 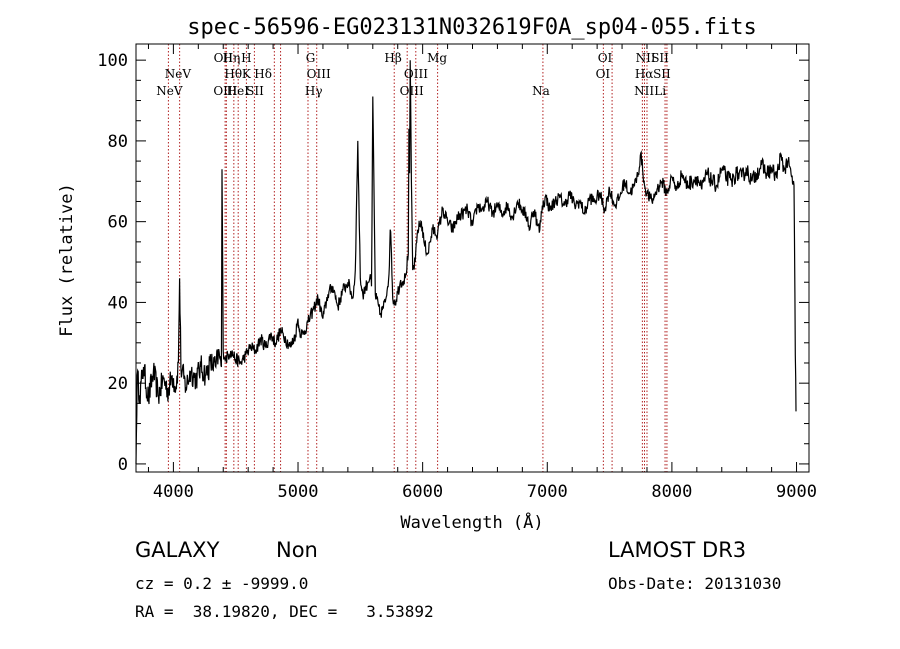 I want to click on x-tick-label: 9000, so click(x=796, y=492).